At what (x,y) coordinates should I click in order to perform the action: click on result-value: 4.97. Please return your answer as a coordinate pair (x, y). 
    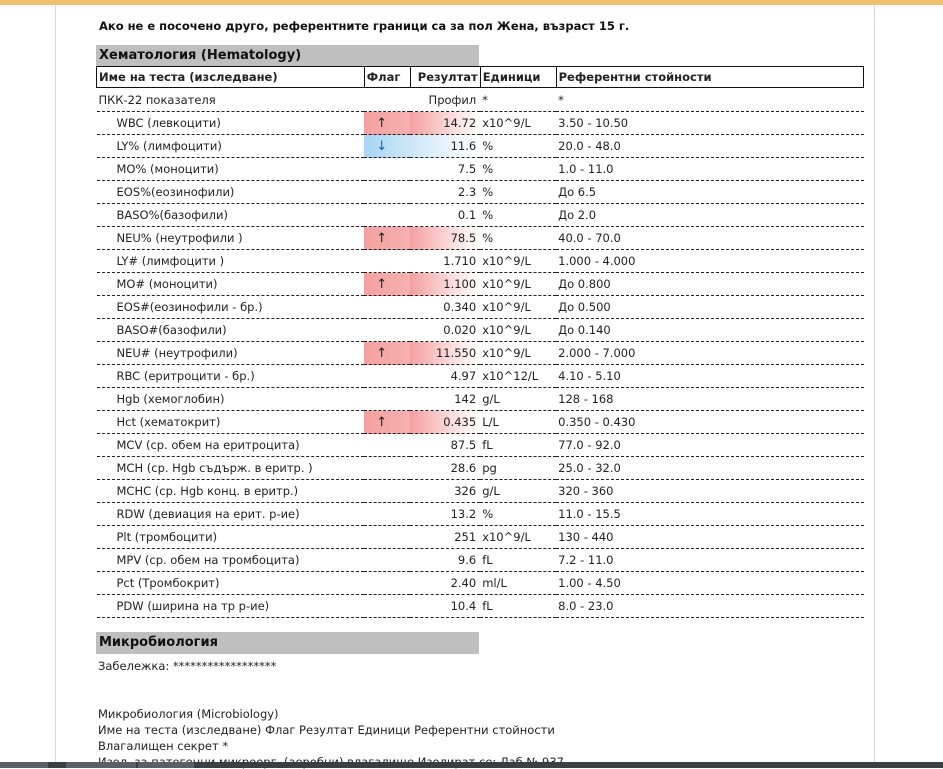
    Looking at the image, I should click on (445, 376).